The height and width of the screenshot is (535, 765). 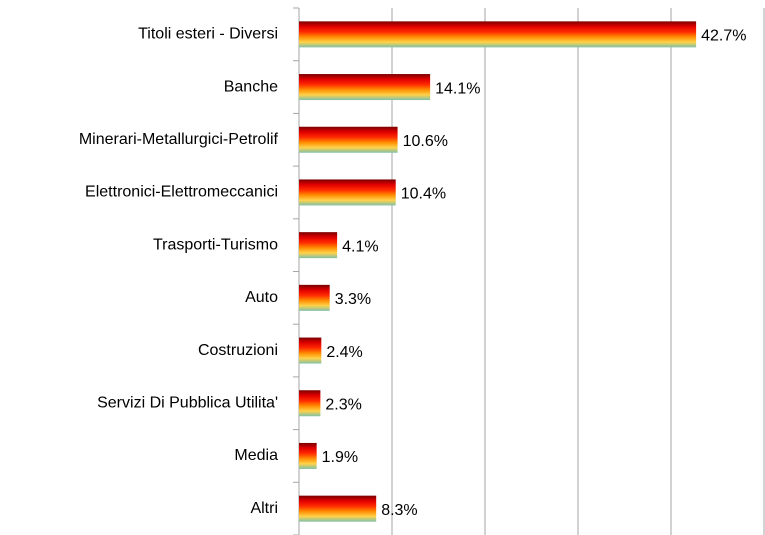 What do you see at coordinates (238, 350) in the screenshot?
I see `y-tick-label: Costruzioni` at bounding box center [238, 350].